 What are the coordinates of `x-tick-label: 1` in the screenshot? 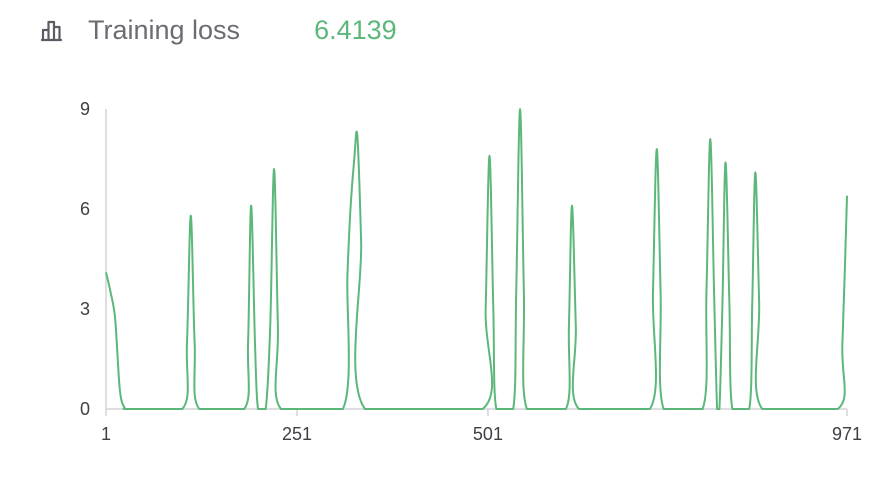 It's located at (106, 434).